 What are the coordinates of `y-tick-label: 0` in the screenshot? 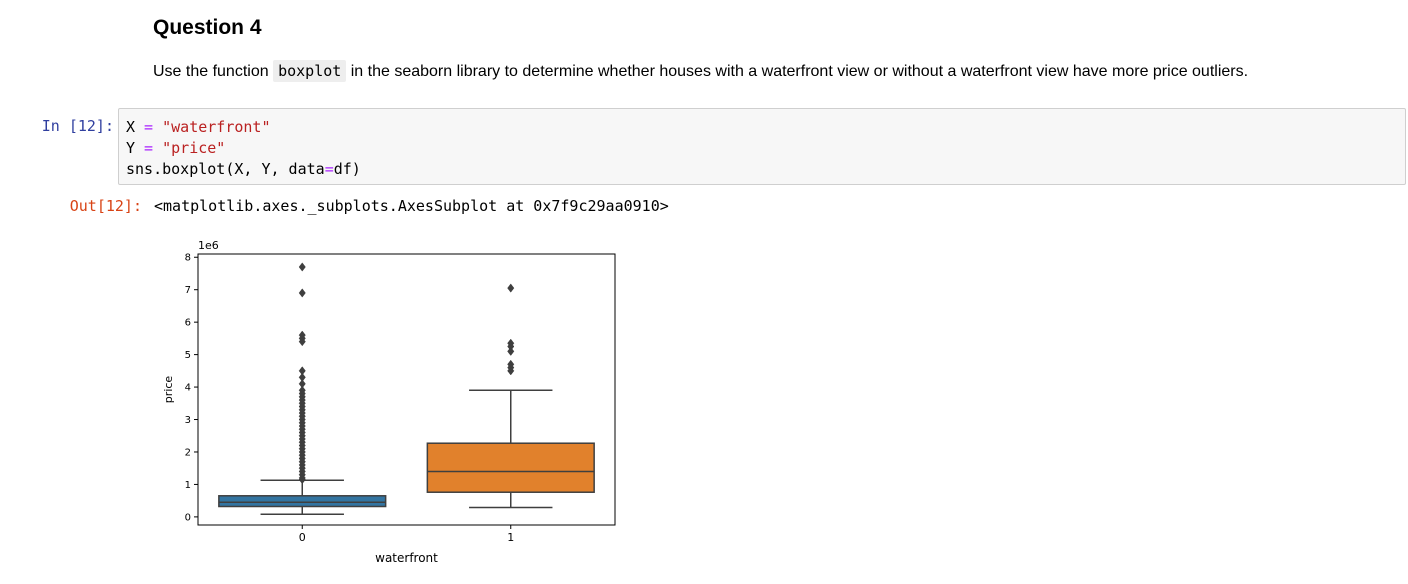 It's located at (188, 517).